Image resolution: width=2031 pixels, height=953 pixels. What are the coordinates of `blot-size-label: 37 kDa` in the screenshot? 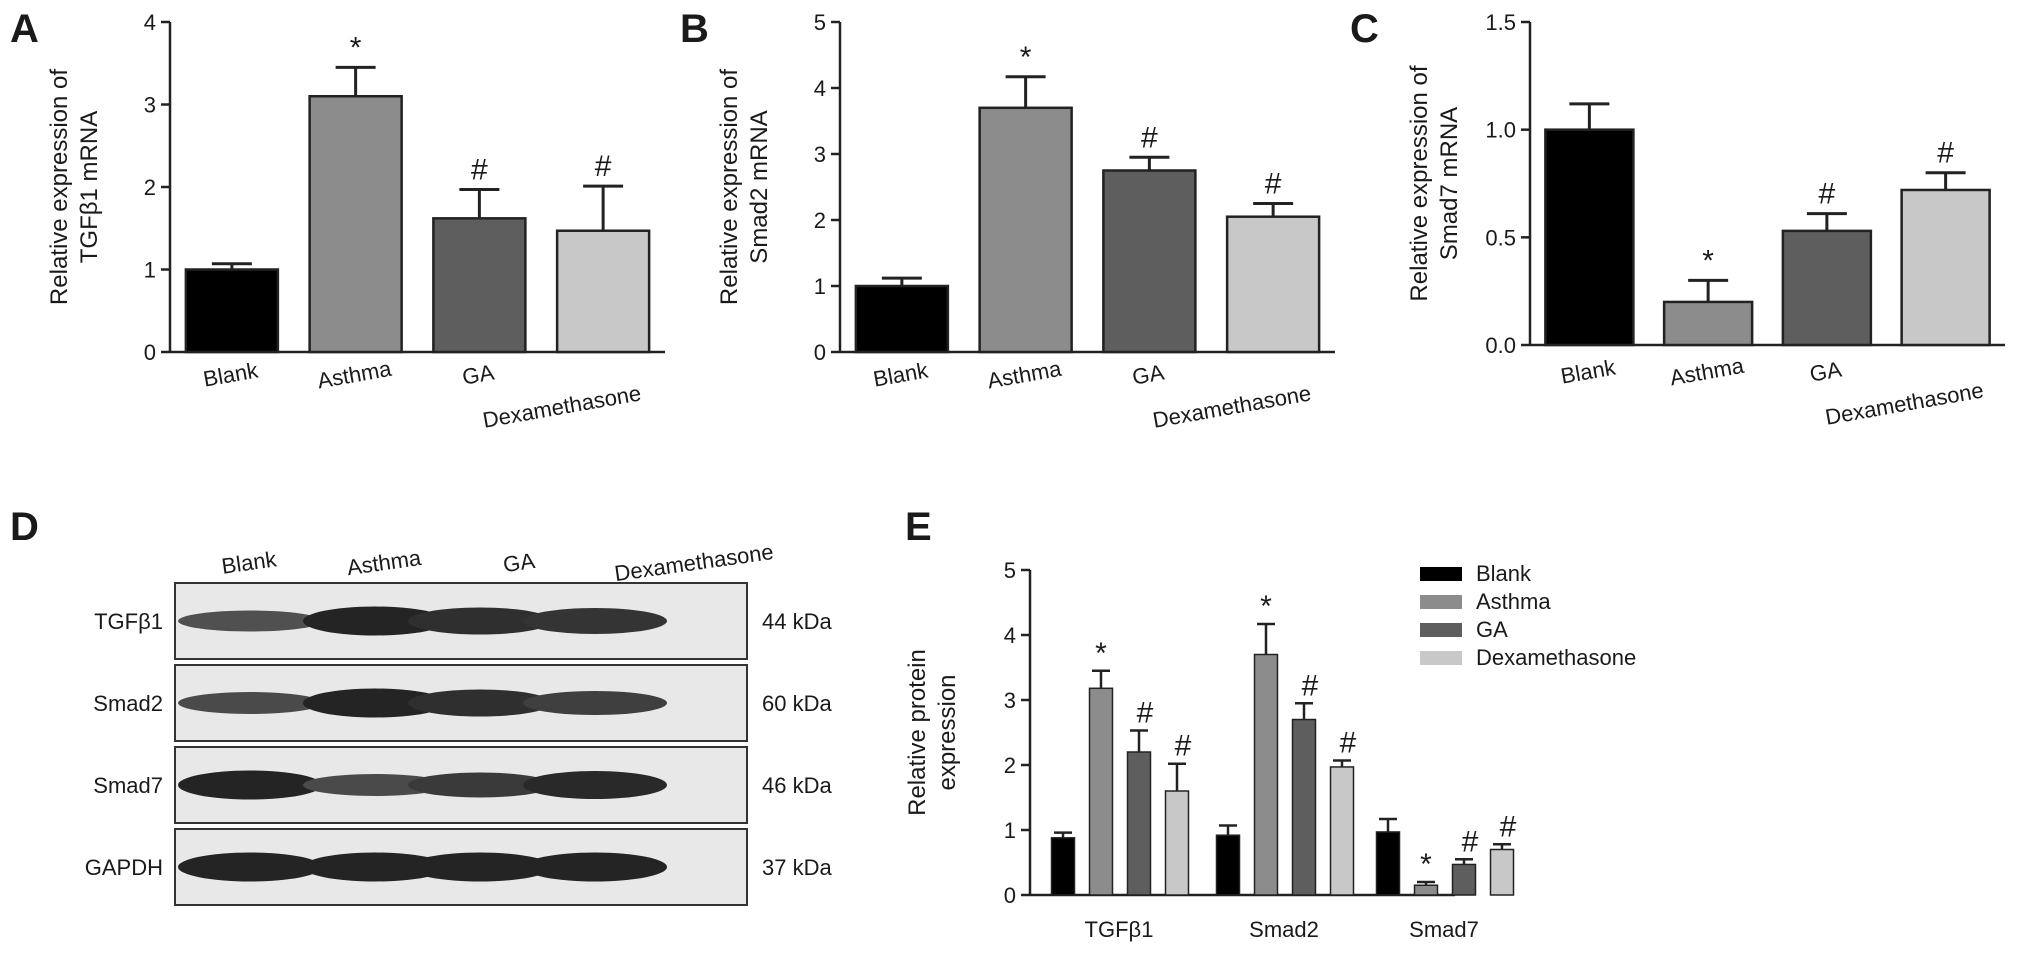 It's located at (797, 867).